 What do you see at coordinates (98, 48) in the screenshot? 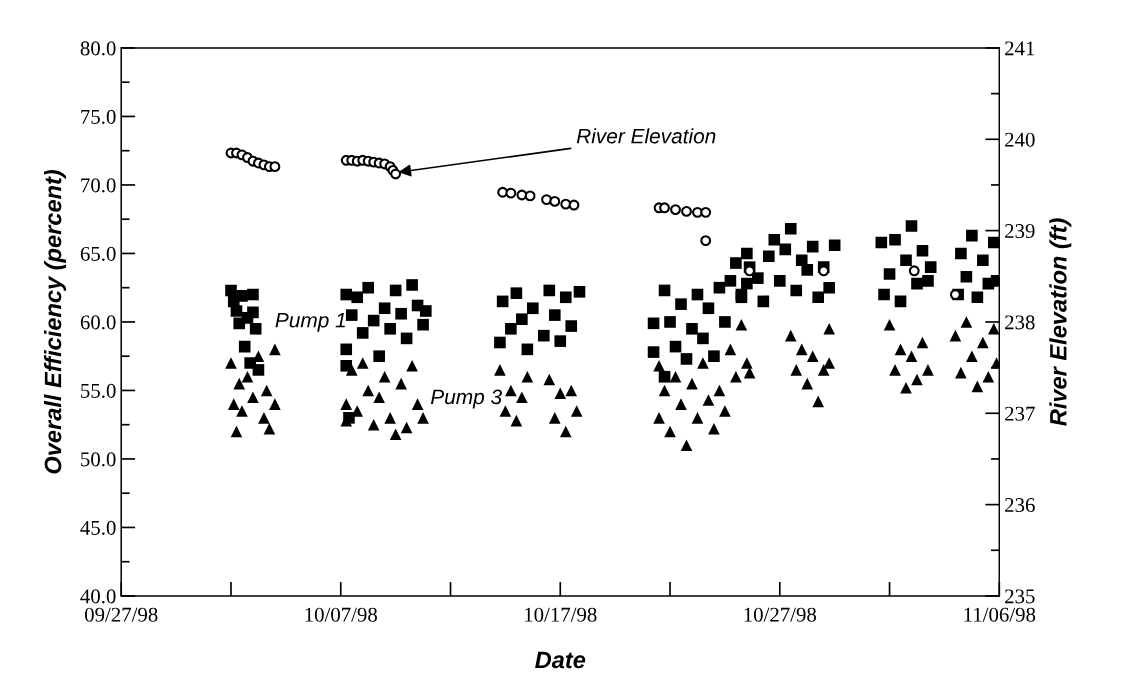
I see `y-tick-label: 80.0` at bounding box center [98, 48].